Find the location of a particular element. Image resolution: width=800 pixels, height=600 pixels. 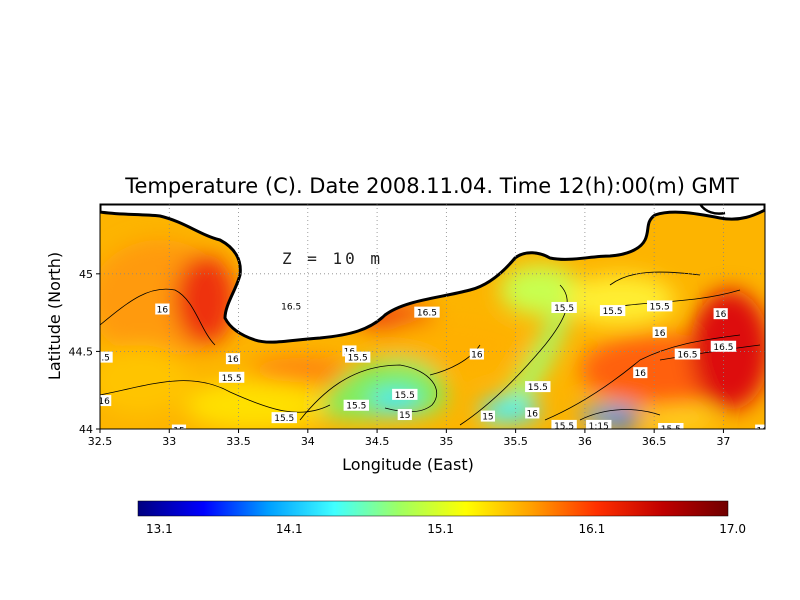

y-axis-ticks: 44 44.5 45 is located at coordinates (84, 352).